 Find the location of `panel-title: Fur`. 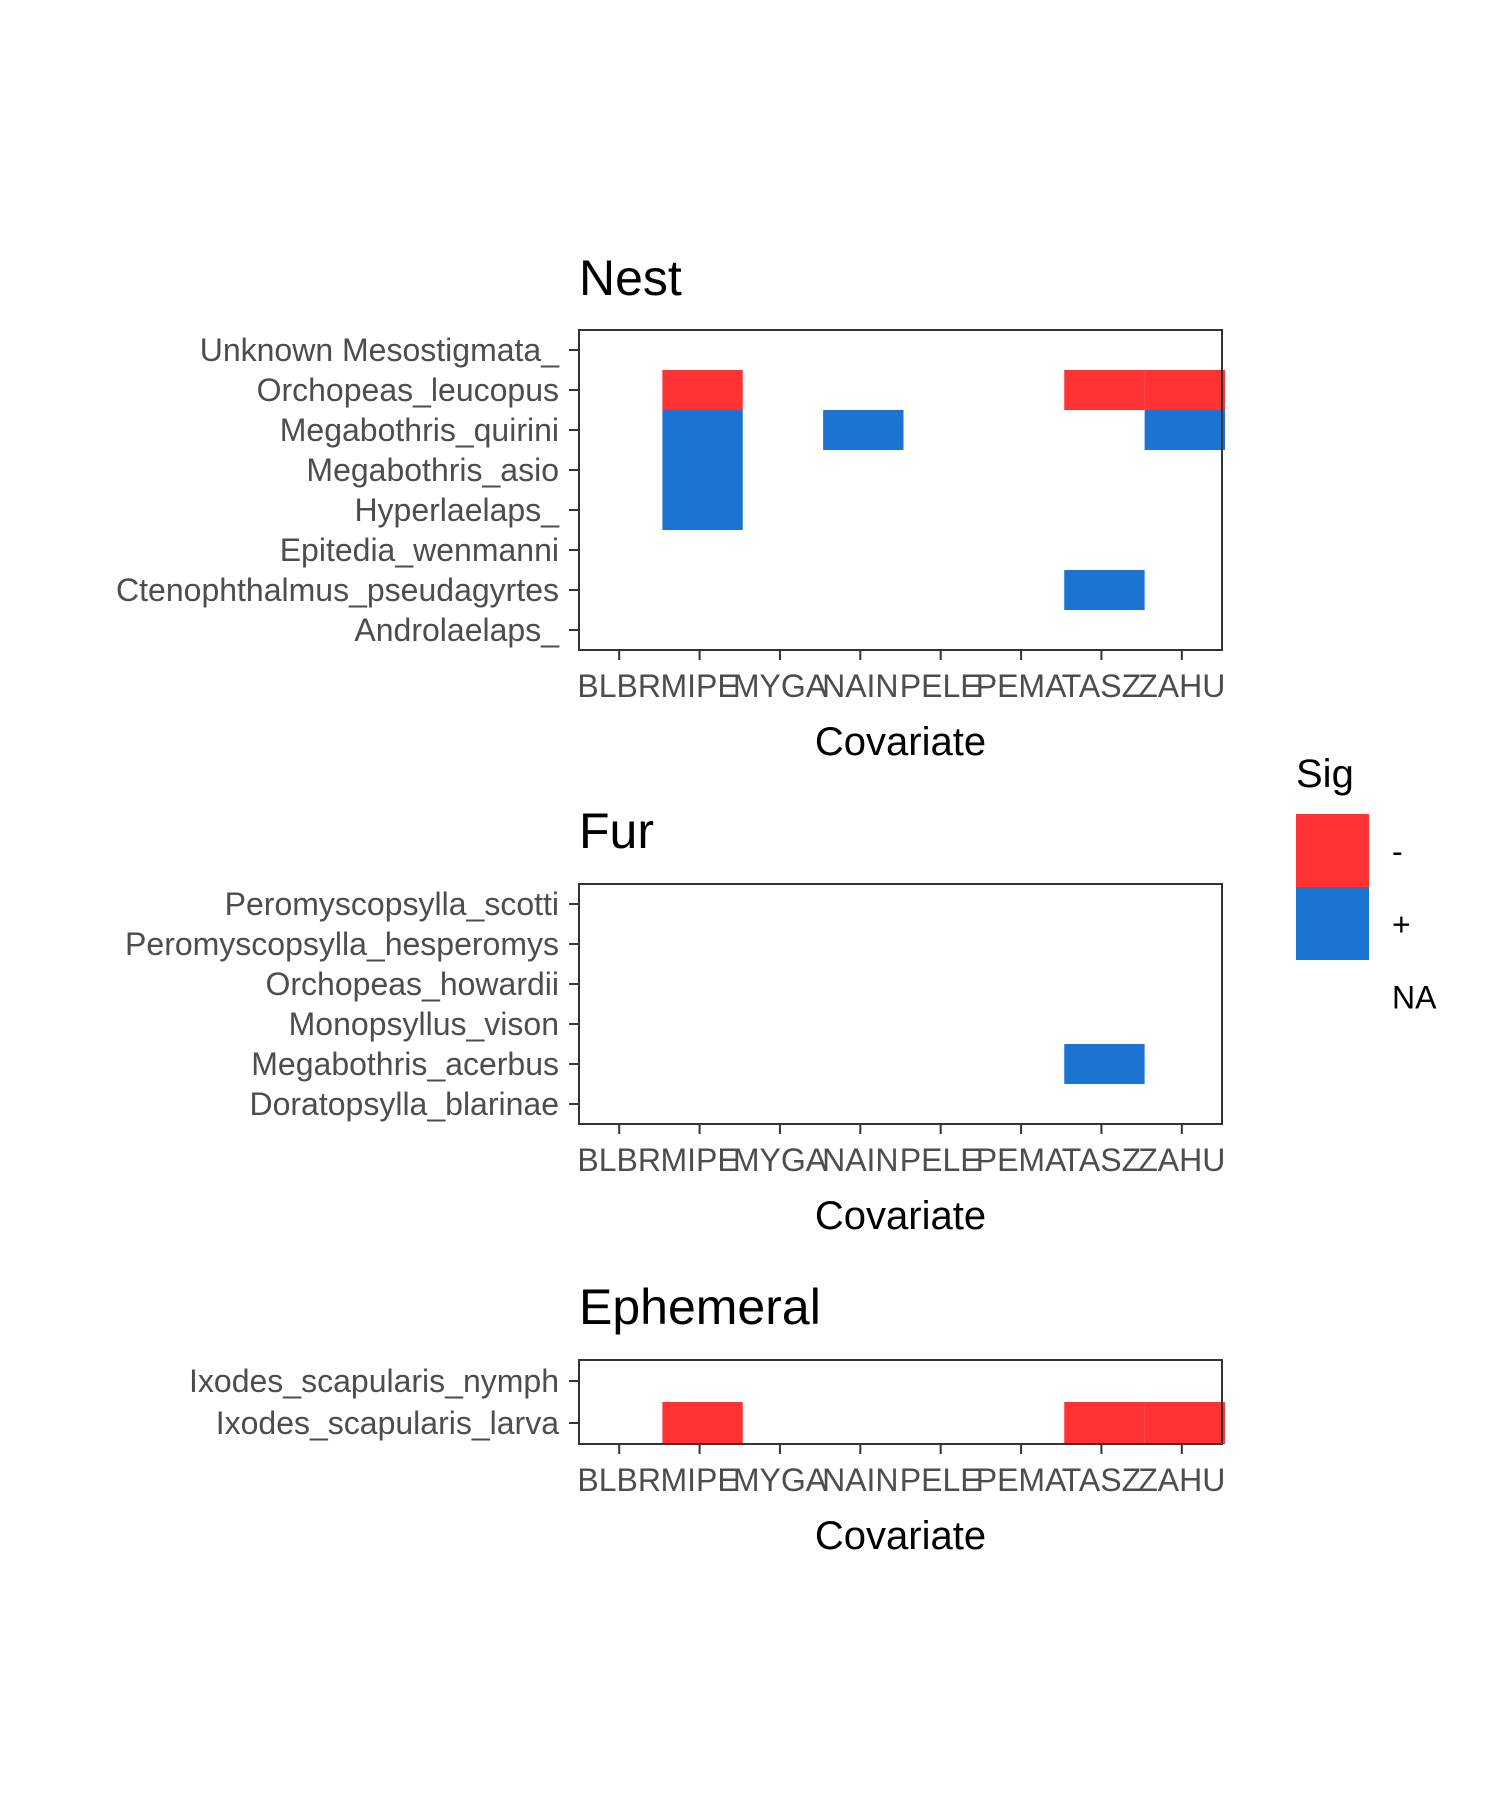

panel-title: Fur is located at coordinates (616, 831).